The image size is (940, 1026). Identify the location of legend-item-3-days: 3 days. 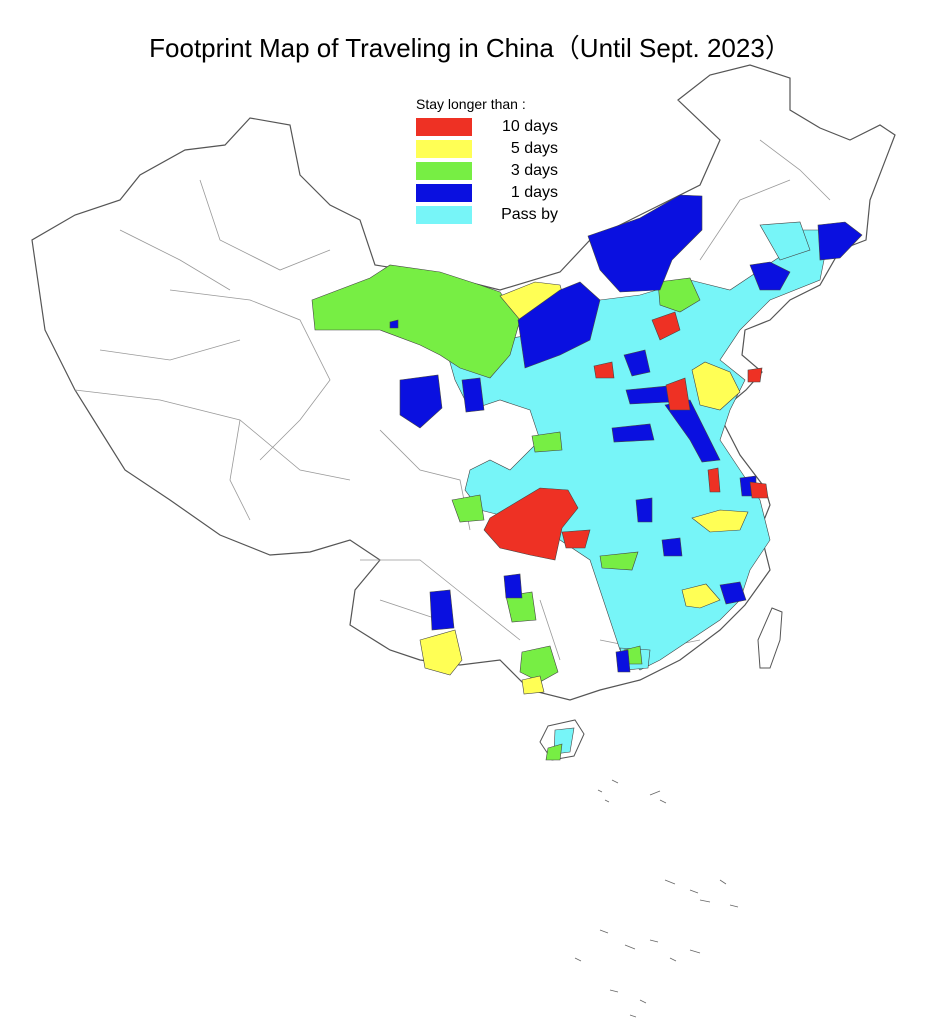
(492, 171).